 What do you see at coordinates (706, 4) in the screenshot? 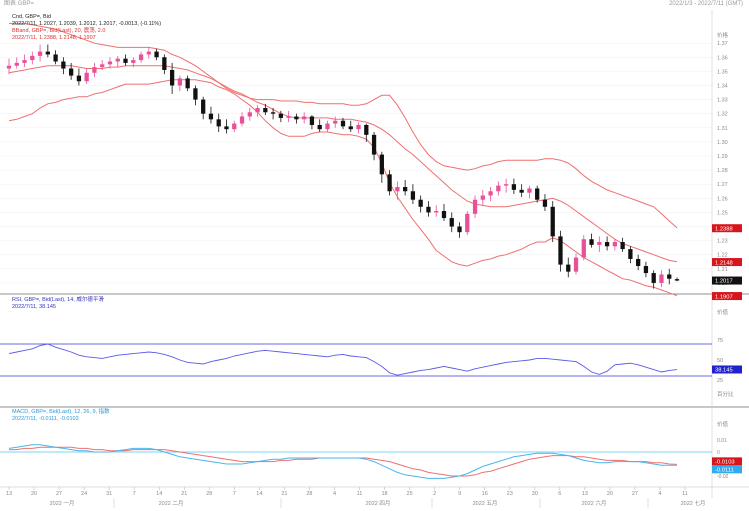
I see `date-range: 2022/1/3 - 2022/7/11 (GMT)` at bounding box center [706, 4].